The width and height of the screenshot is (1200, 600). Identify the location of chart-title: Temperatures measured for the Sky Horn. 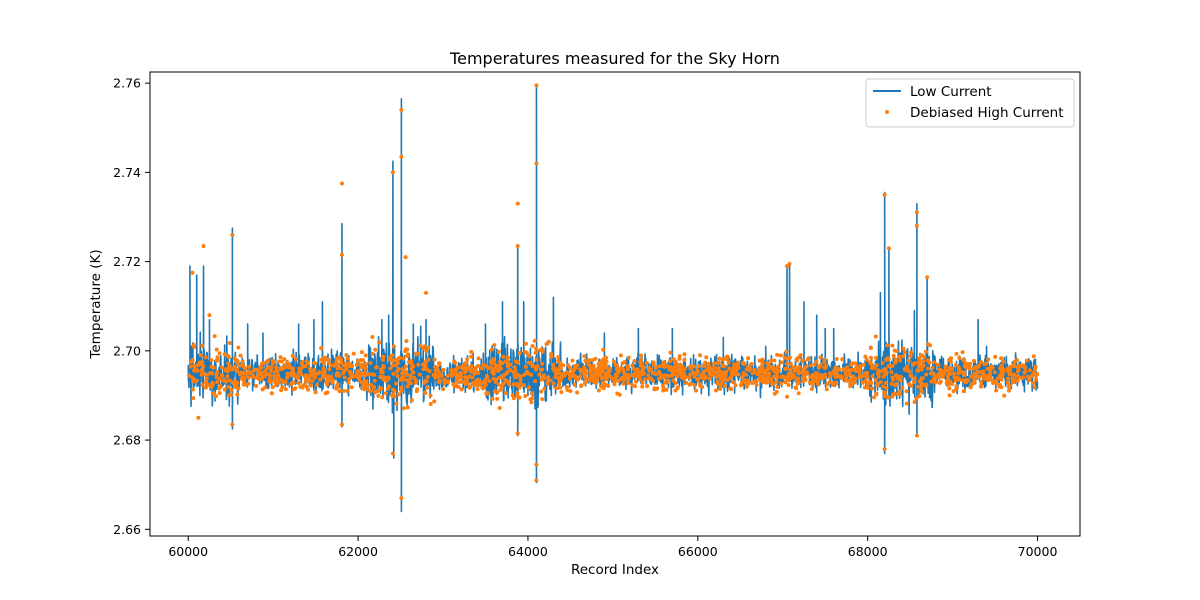
(614, 58).